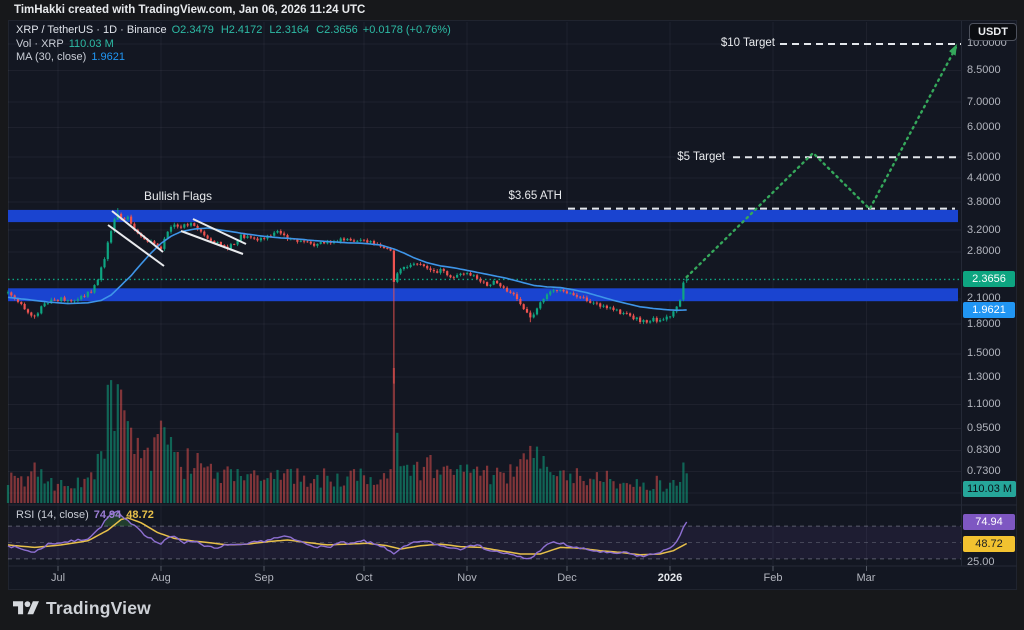  I want to click on price-tick-label: 2.1000, so click(984, 298).